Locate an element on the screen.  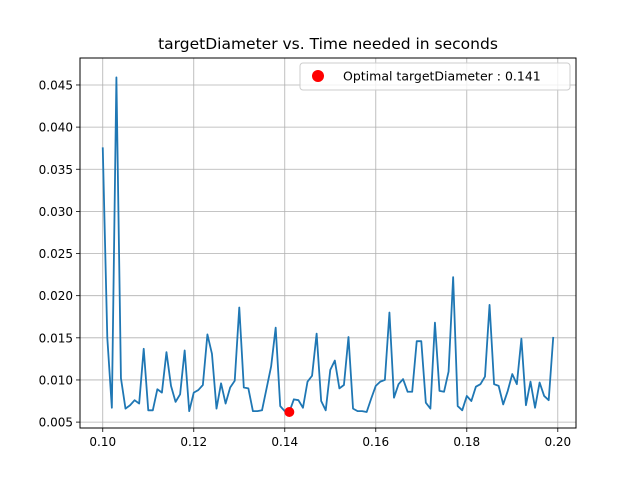
legend: Optimal targetDiameter : 0.141 is located at coordinates (435, 76).